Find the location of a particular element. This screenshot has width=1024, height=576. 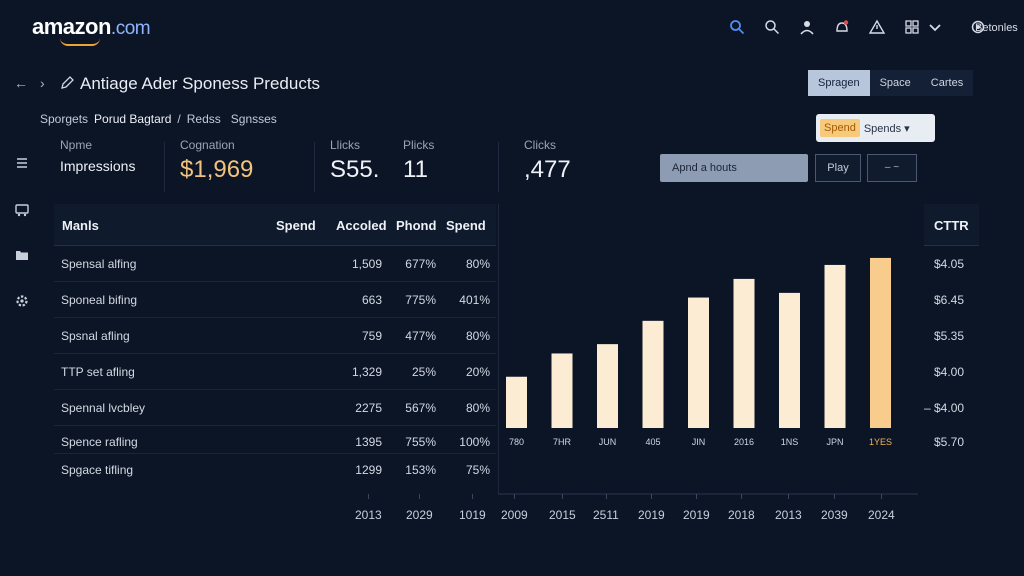

nav-arrows: ← › is located at coordinates (29, 83).